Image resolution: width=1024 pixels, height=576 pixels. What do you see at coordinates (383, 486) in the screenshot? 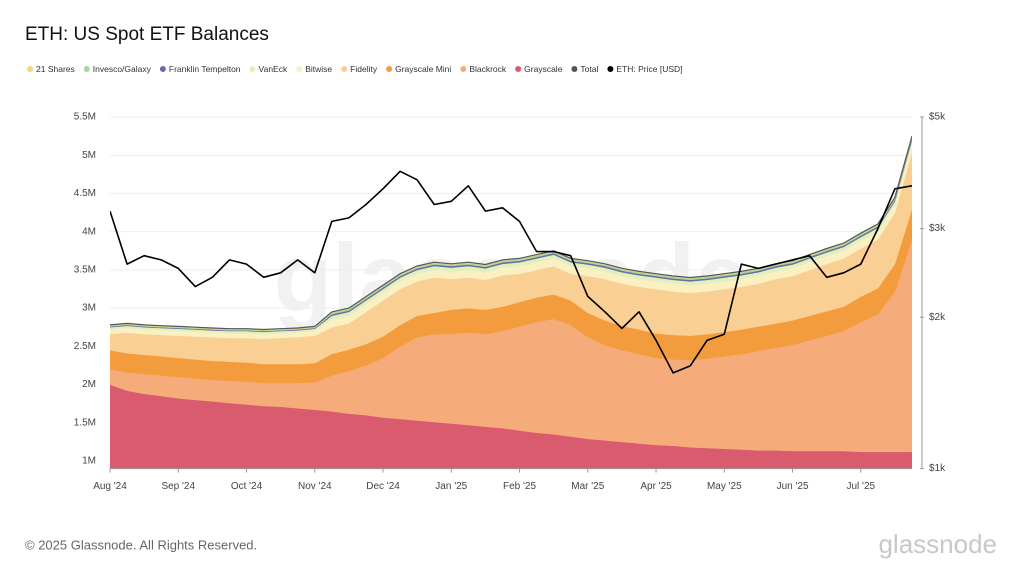
I see `x-tick-label: Dec '24` at bounding box center [383, 486].